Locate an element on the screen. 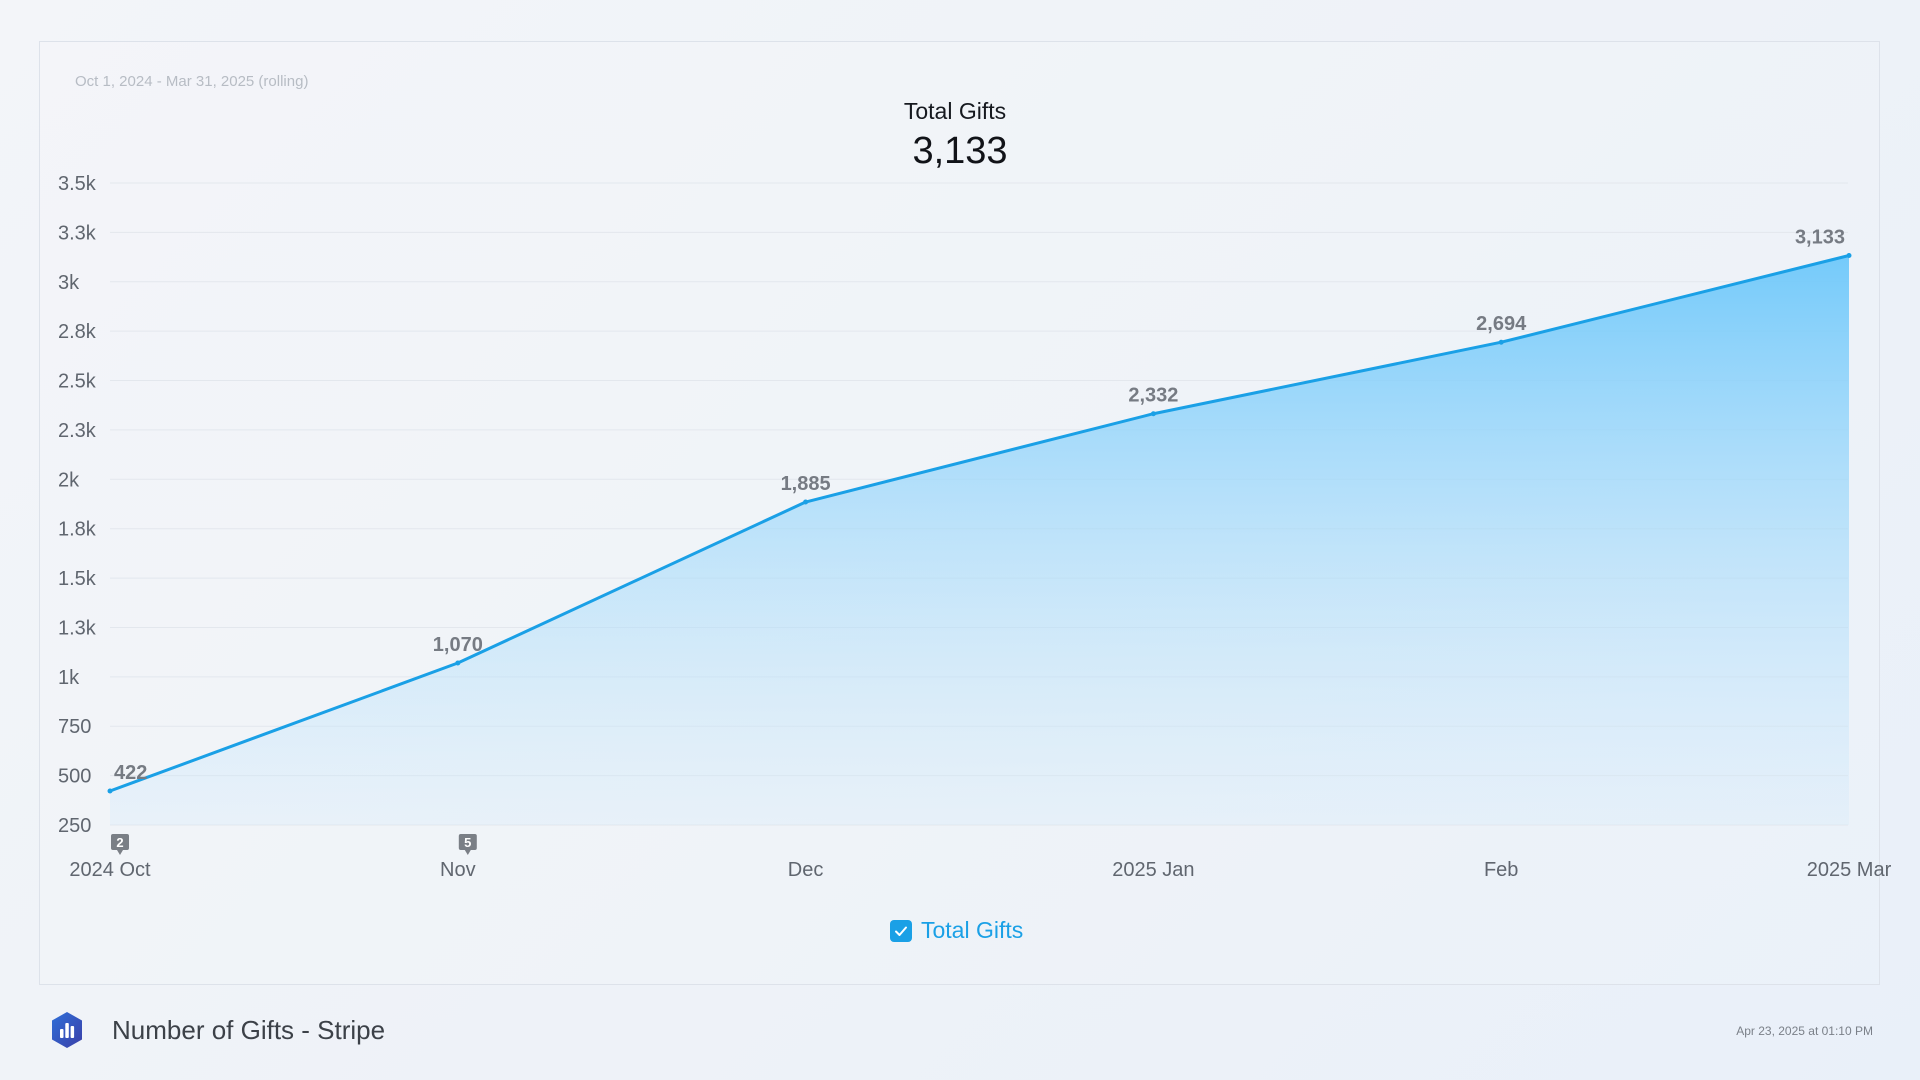 The image size is (1920, 1080). data-label: 1,885 is located at coordinates (806, 484).